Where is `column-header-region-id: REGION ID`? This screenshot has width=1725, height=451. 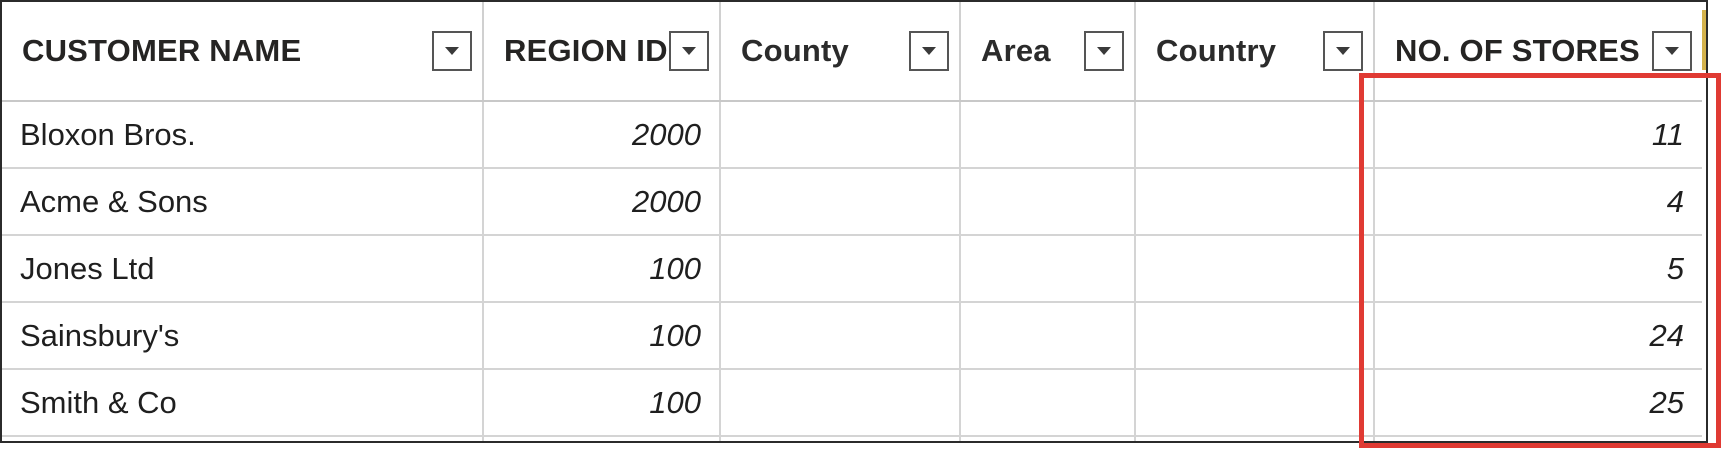
column-header-region-id: REGION ID is located at coordinates (602, 52).